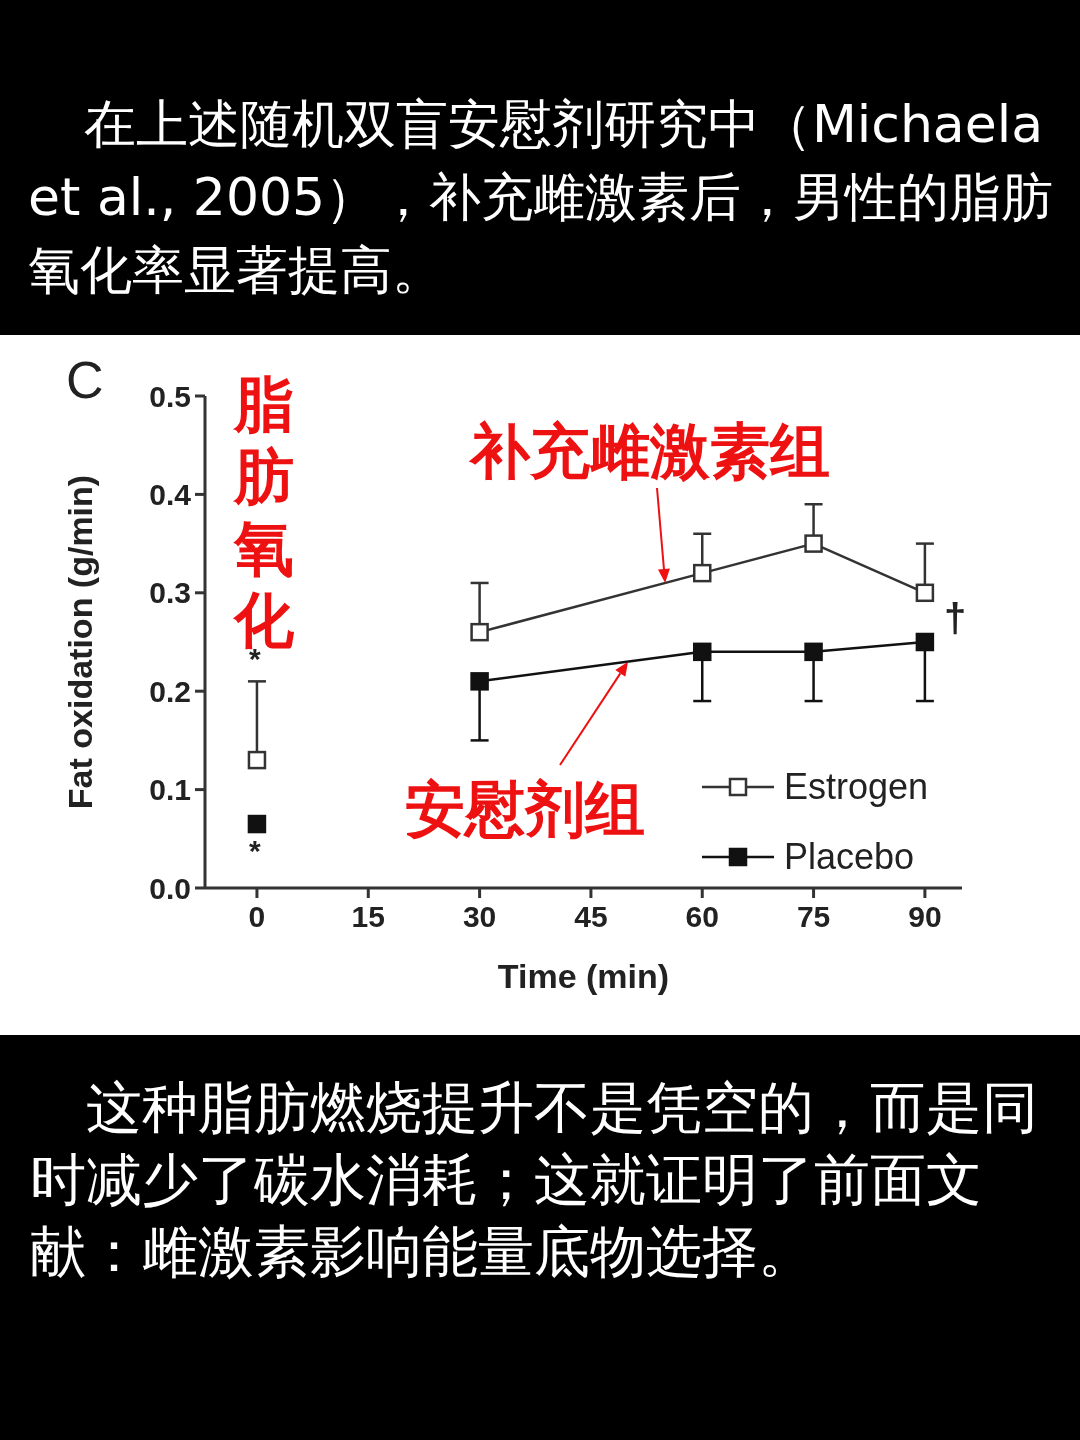 The height and width of the screenshot is (1440, 1080). I want to click on legend-label: Estrogen, so click(856, 787).